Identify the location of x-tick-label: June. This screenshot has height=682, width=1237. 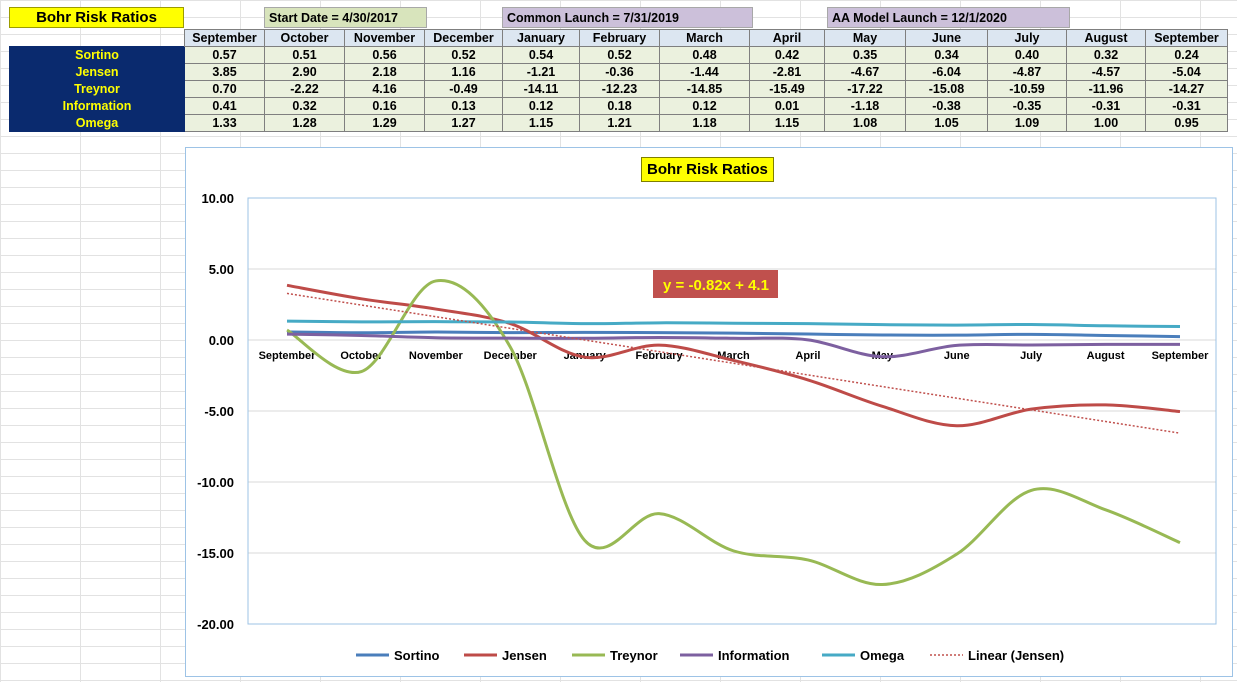
(957, 356).